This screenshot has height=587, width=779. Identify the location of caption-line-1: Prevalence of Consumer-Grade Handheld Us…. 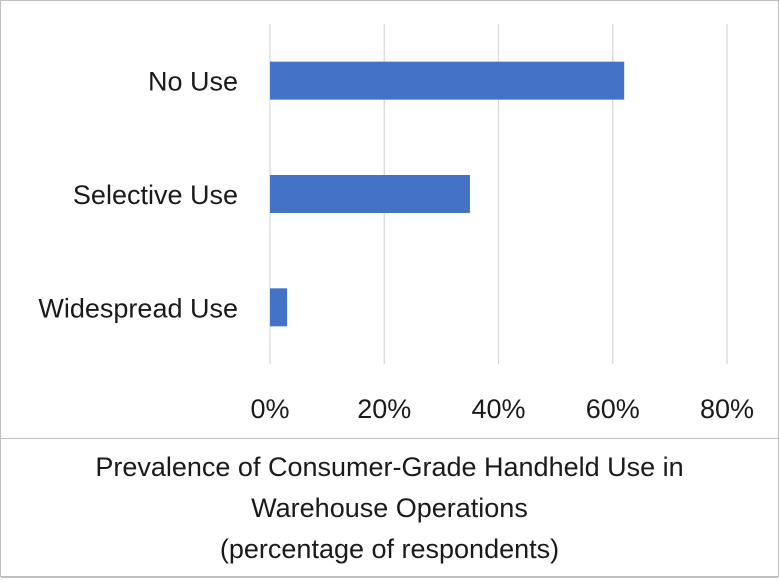
(389, 466).